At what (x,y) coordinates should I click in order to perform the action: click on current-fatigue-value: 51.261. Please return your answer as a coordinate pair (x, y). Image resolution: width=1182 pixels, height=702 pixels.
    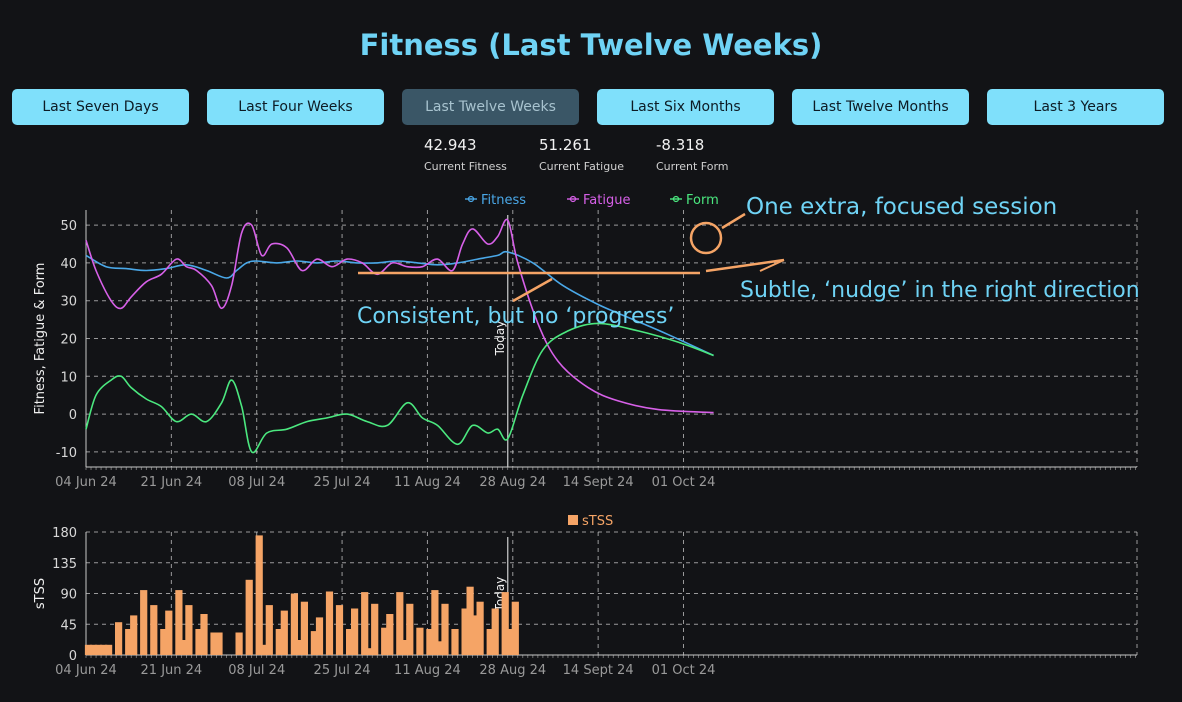
    Looking at the image, I should click on (565, 145).